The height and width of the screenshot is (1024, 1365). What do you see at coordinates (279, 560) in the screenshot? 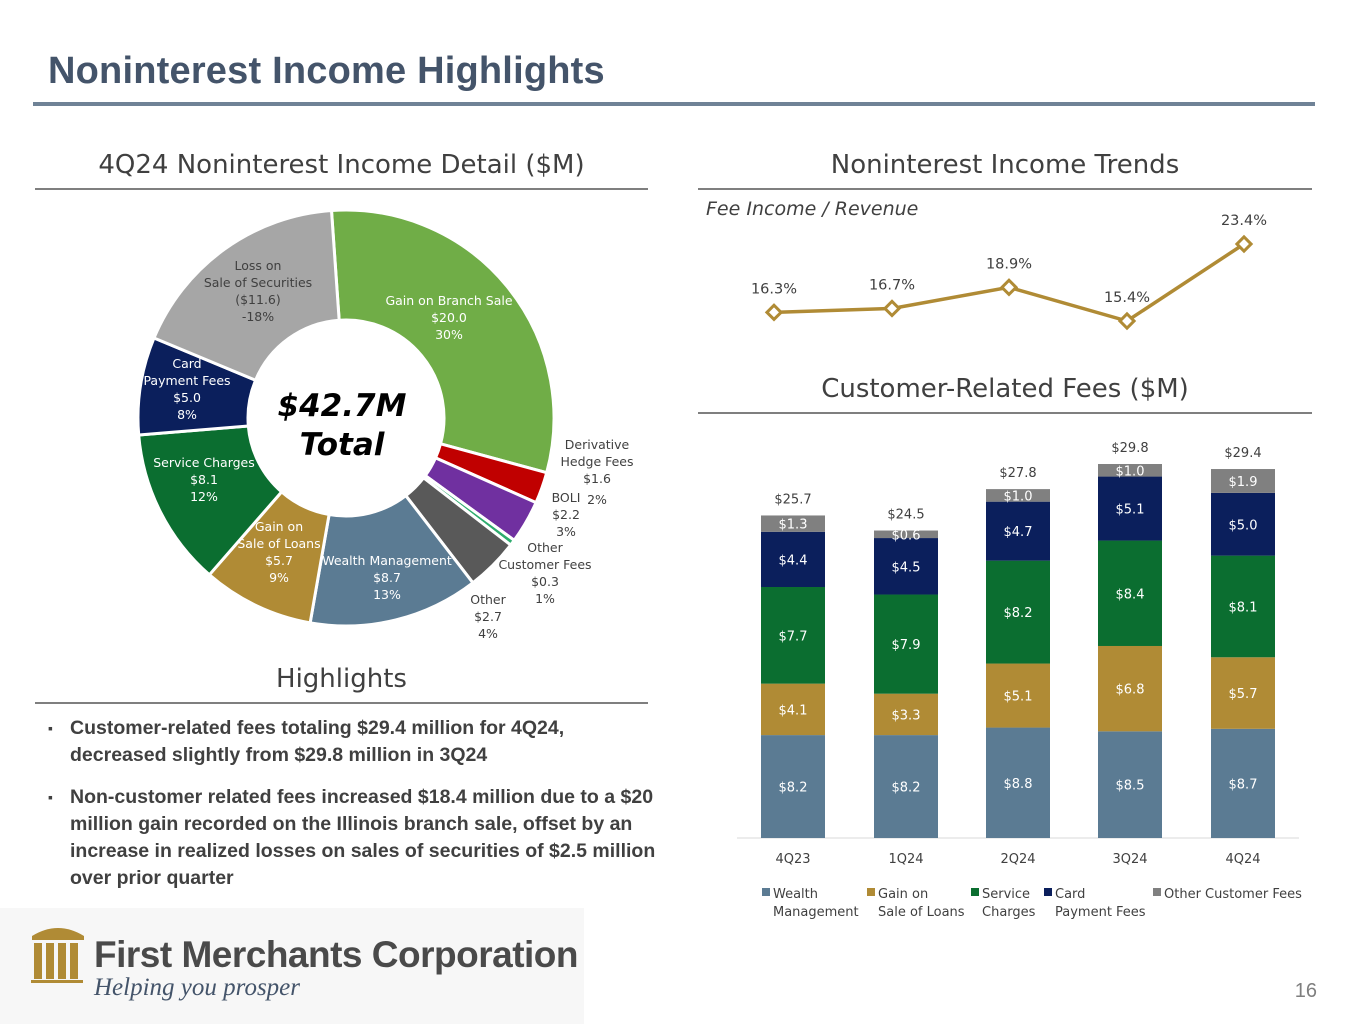
I see `donut-label-gain-on-sale-of-loans: $5.7` at bounding box center [279, 560].